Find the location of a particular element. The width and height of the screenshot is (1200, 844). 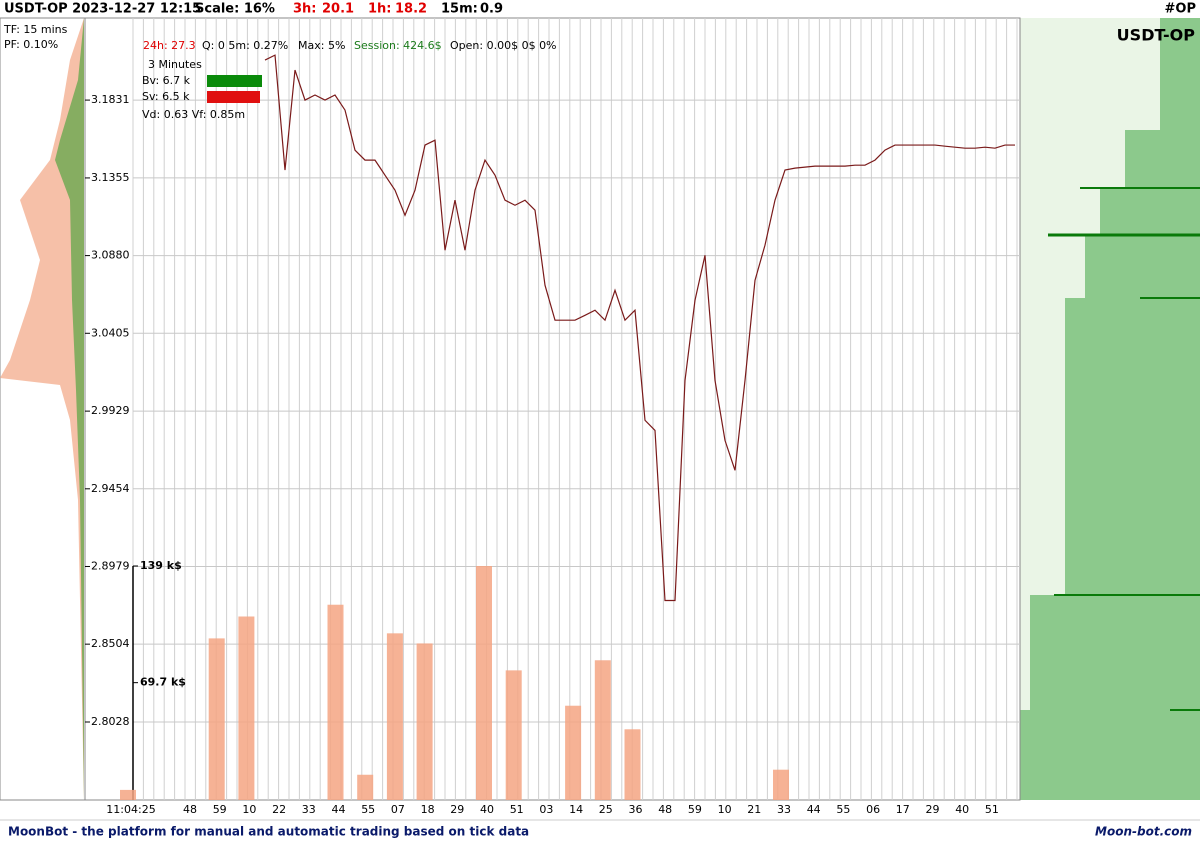

x-tick-label: 14 is located at coordinates (576, 809).